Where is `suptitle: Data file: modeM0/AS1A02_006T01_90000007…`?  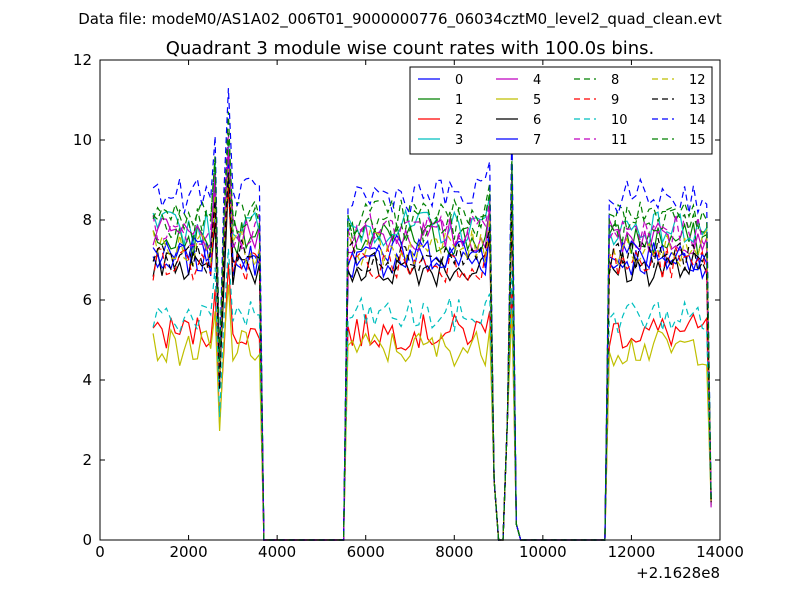 suptitle: Data file: modeM0/AS1A02_006T01_90000007… is located at coordinates (400, 19).